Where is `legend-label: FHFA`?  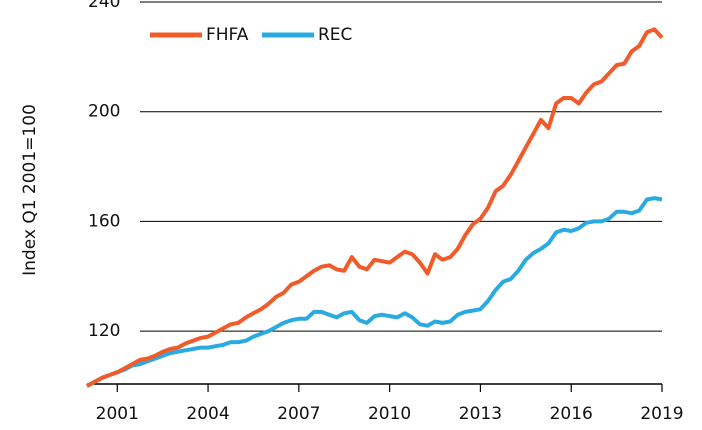 legend-label: FHFA is located at coordinates (227, 35).